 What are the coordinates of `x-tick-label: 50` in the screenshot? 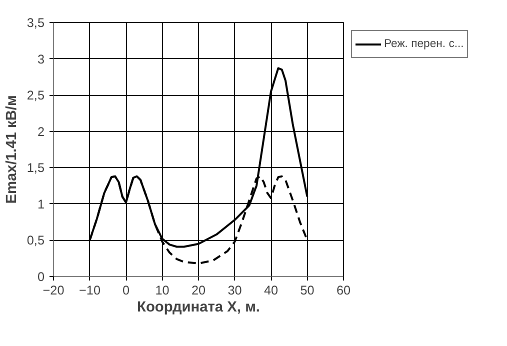 It's located at (307, 291).